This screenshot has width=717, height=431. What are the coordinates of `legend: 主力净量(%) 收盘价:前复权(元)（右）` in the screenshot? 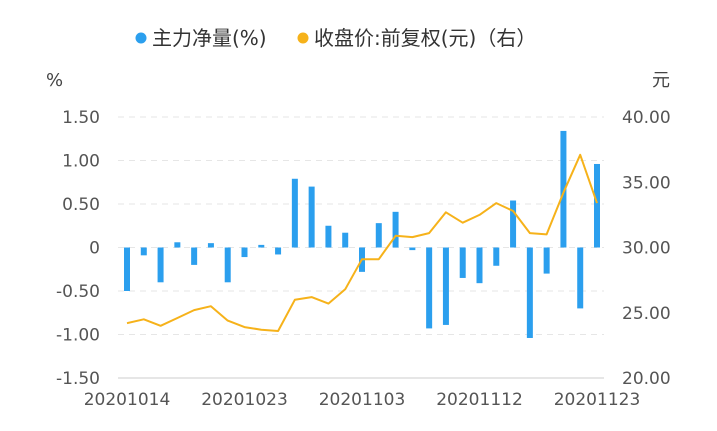 It's located at (336, 38).